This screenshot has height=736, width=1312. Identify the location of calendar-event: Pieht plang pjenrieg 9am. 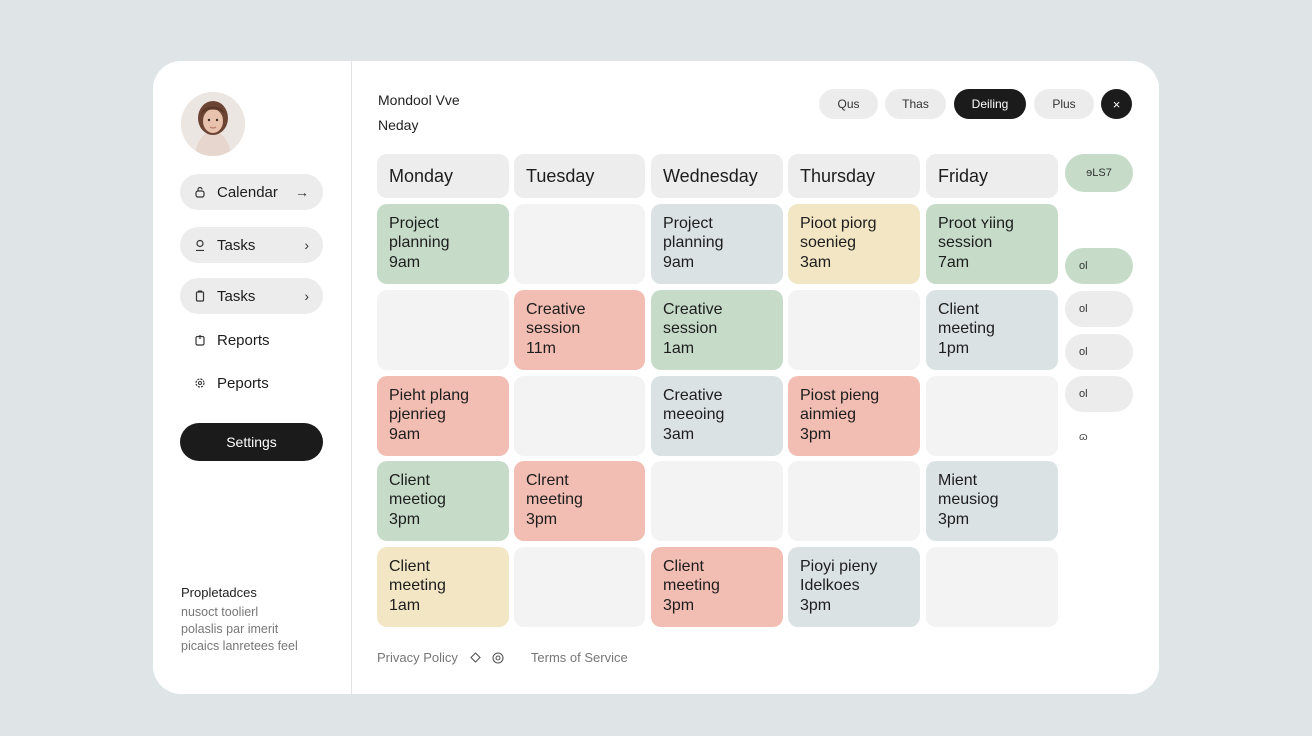
(443, 416).